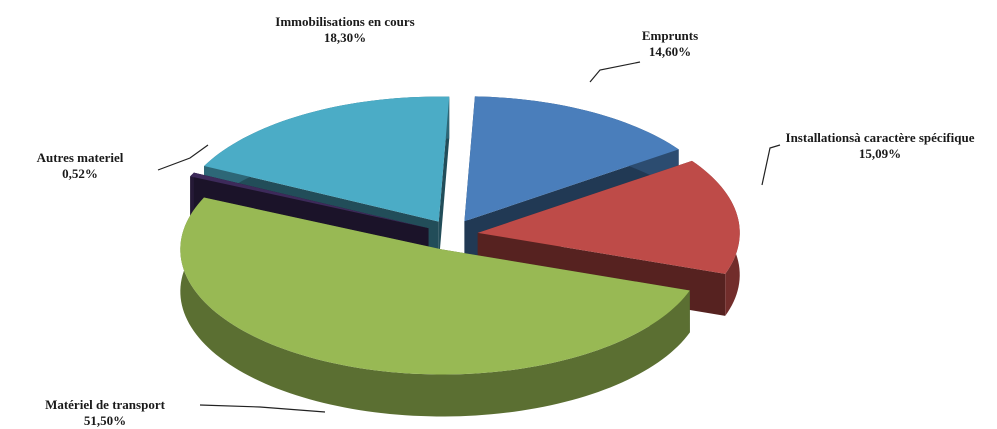  What do you see at coordinates (670, 35) in the screenshot?
I see `category-label: Emprunts` at bounding box center [670, 35].